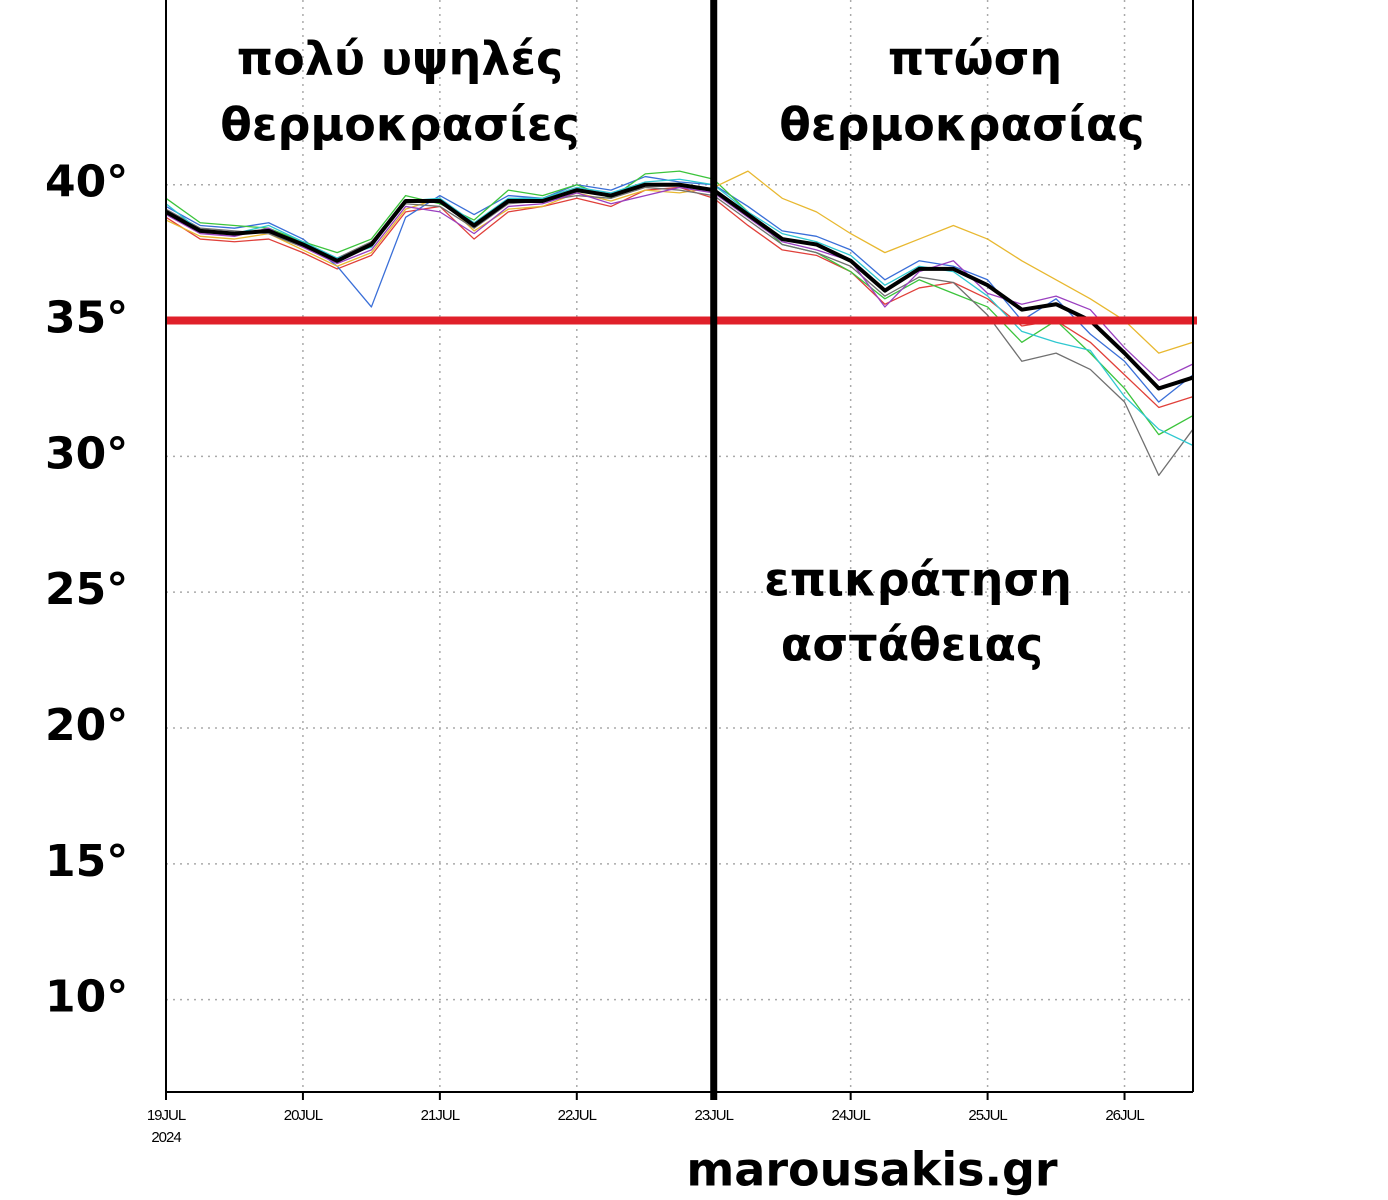  I want to click on x-tick-label: 25JUL, so click(987, 1115).